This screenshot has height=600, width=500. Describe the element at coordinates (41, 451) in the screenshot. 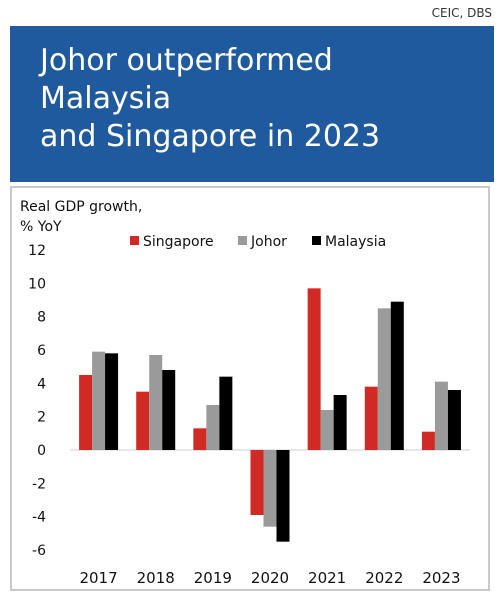

I see `y-tick-label: 0` at that location.